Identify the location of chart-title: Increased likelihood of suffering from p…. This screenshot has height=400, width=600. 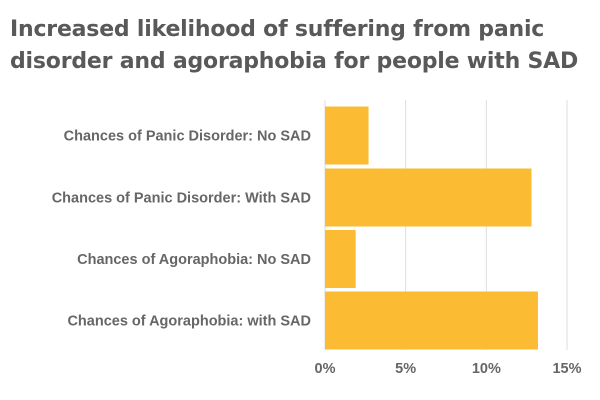
(294, 45).